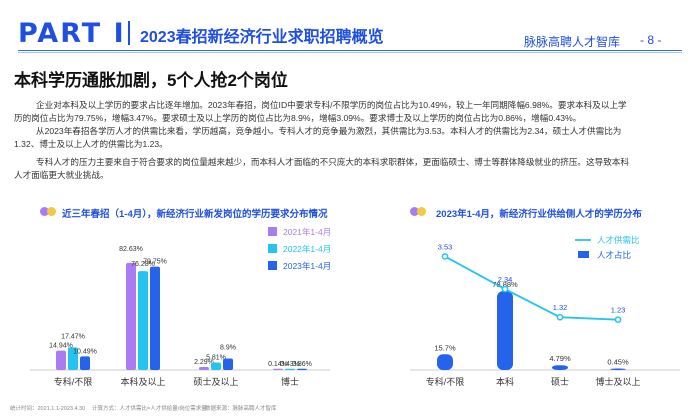 The image size is (700, 420). I want to click on data-label: 0.86%, so click(302, 364).